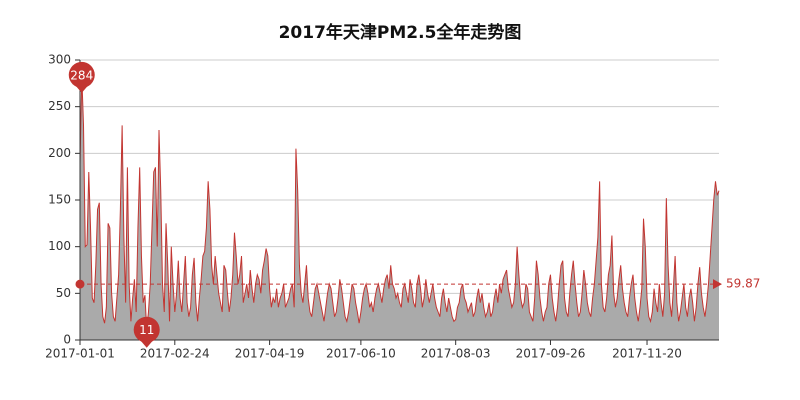 The width and height of the screenshot is (800, 400). I want to click on chart-title: 2017年天津PM2.5全年走势图, so click(400, 32).